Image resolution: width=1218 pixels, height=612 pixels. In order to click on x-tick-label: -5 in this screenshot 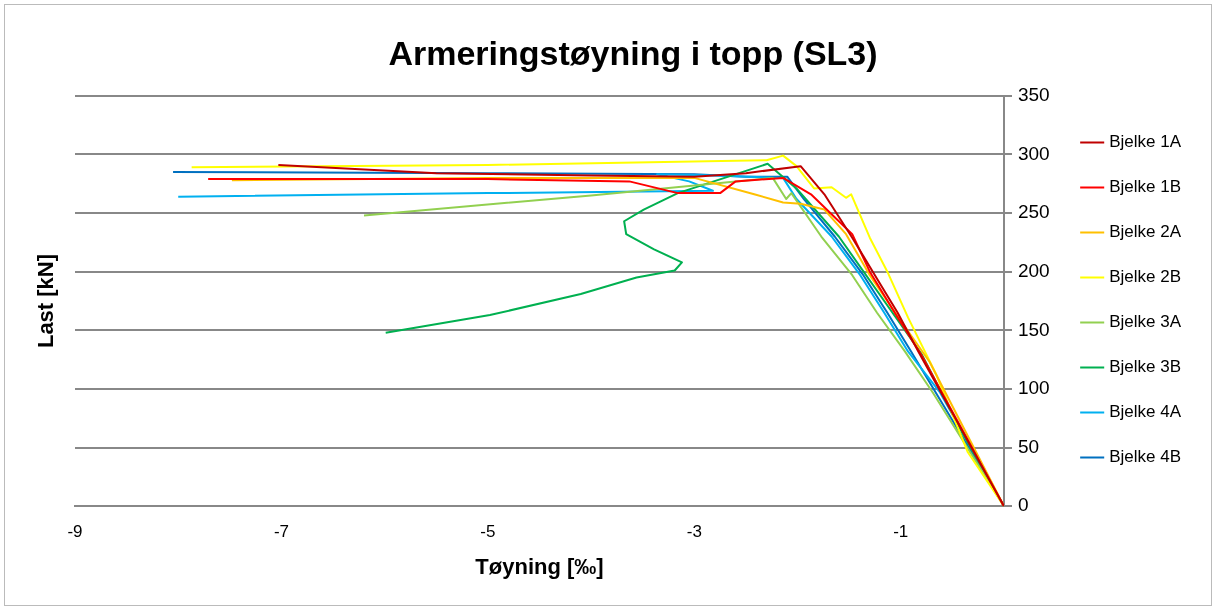, I will do `click(488, 532)`.